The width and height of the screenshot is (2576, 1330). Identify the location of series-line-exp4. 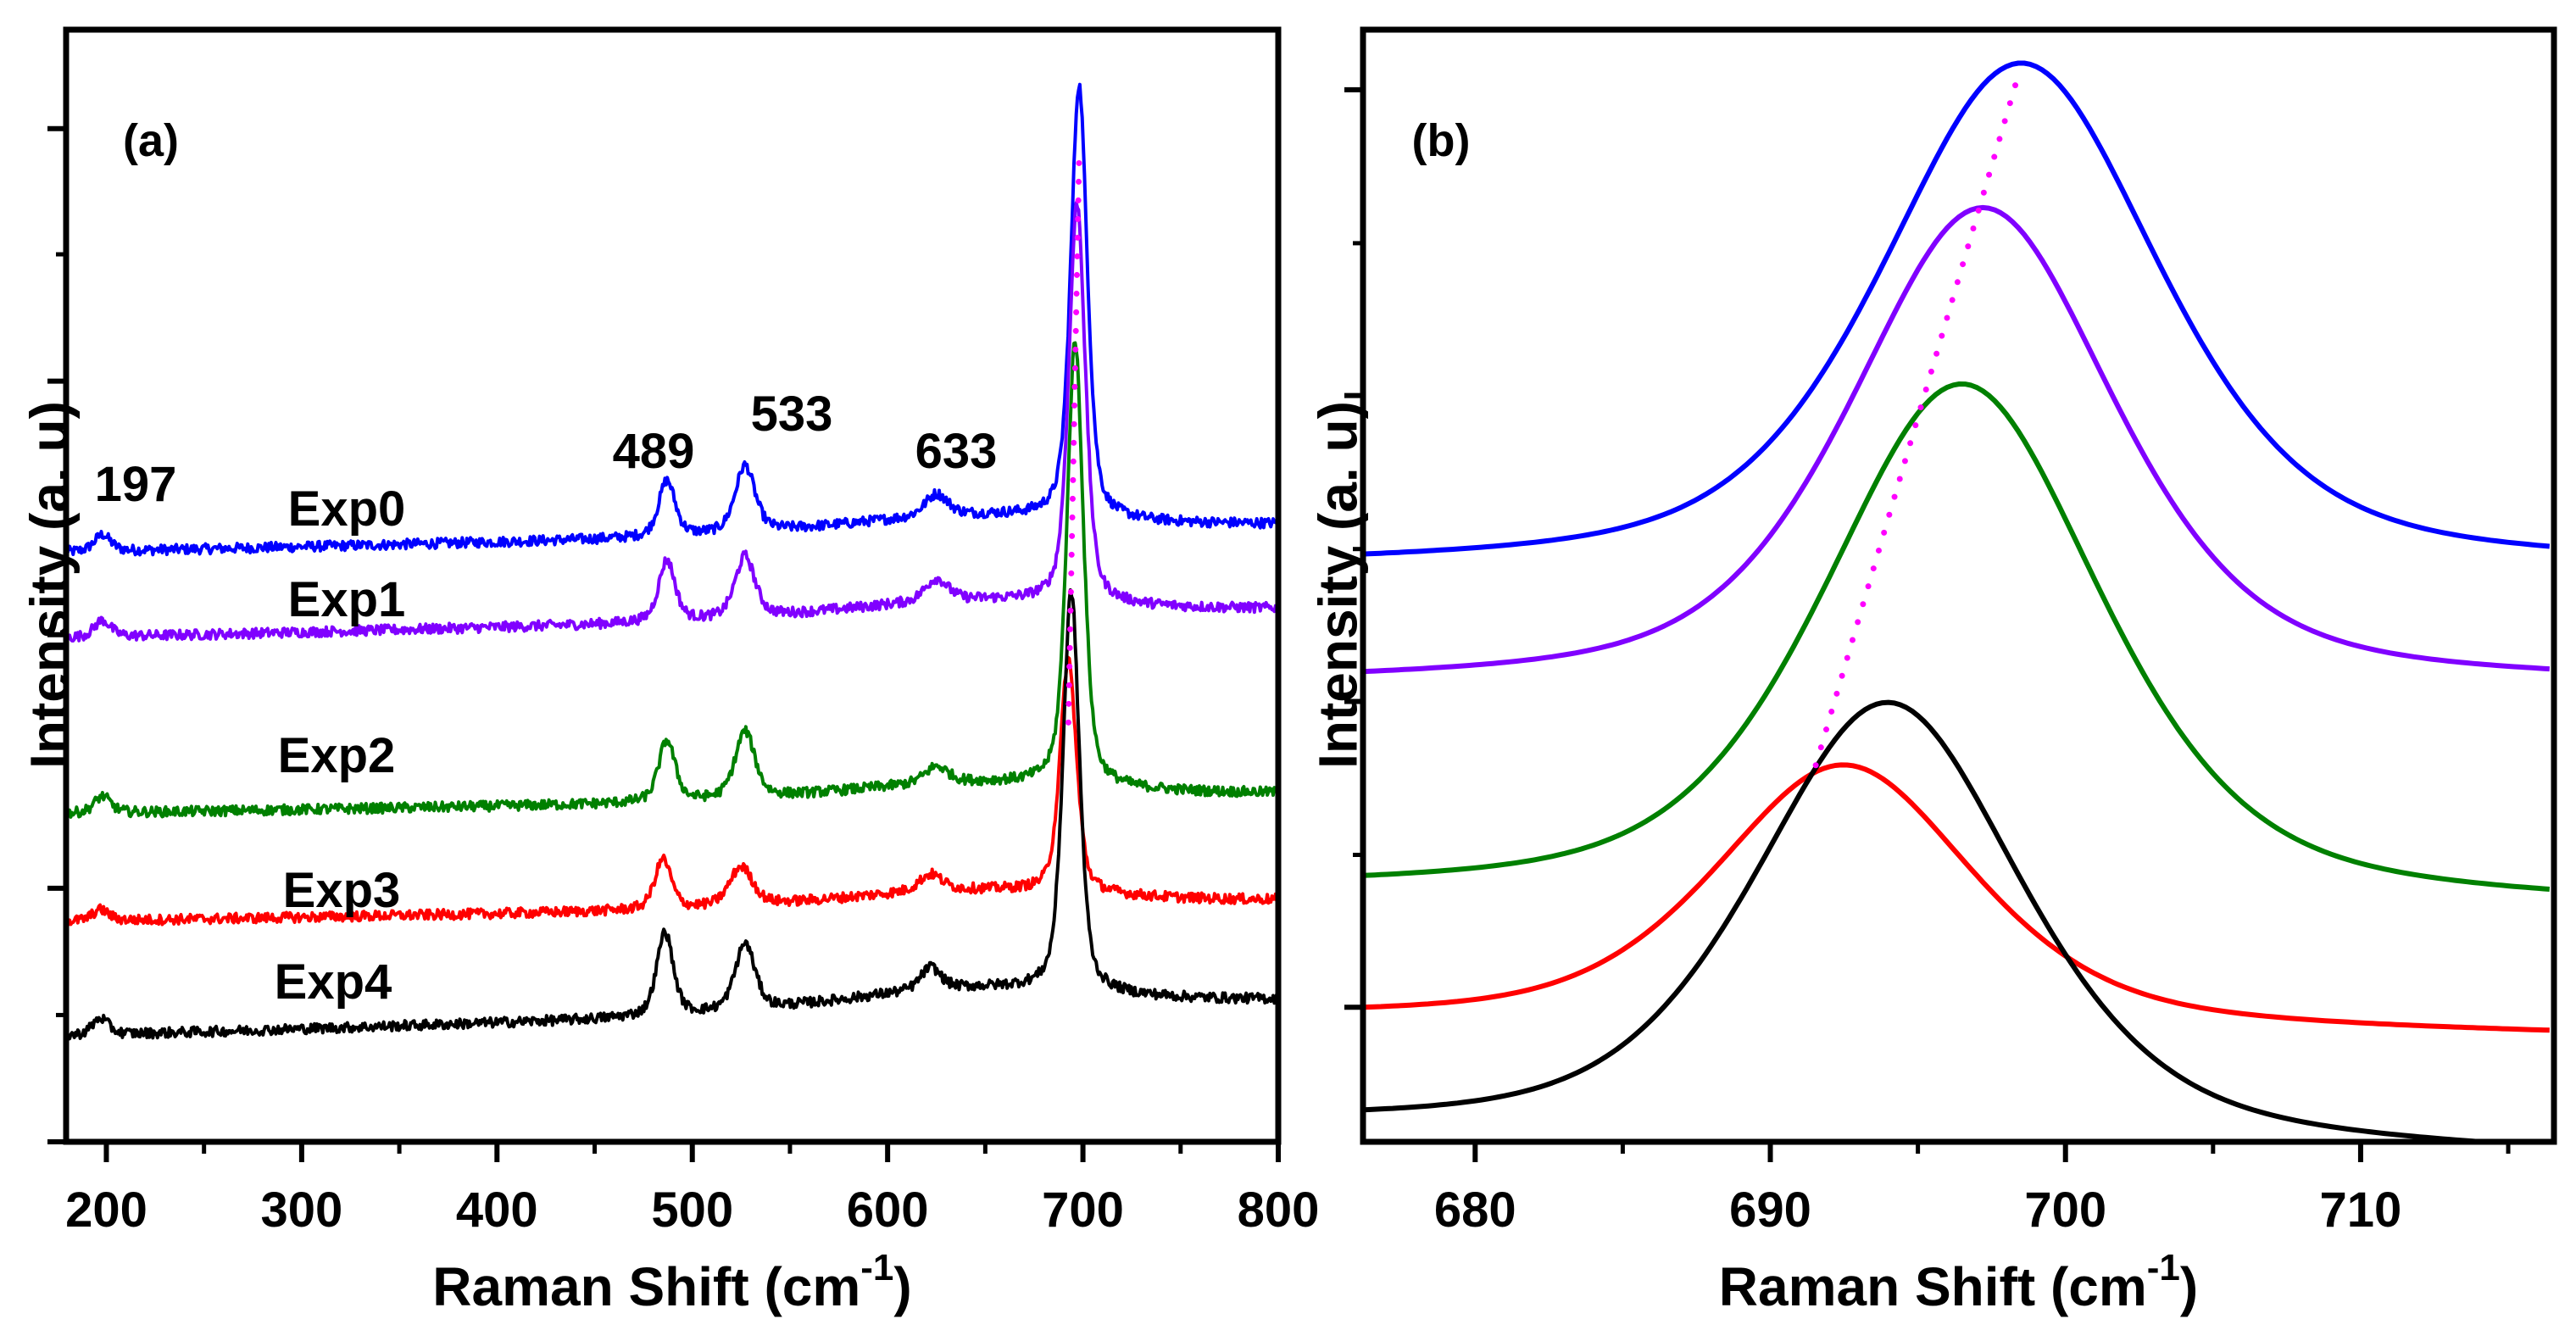
(1940, 921).